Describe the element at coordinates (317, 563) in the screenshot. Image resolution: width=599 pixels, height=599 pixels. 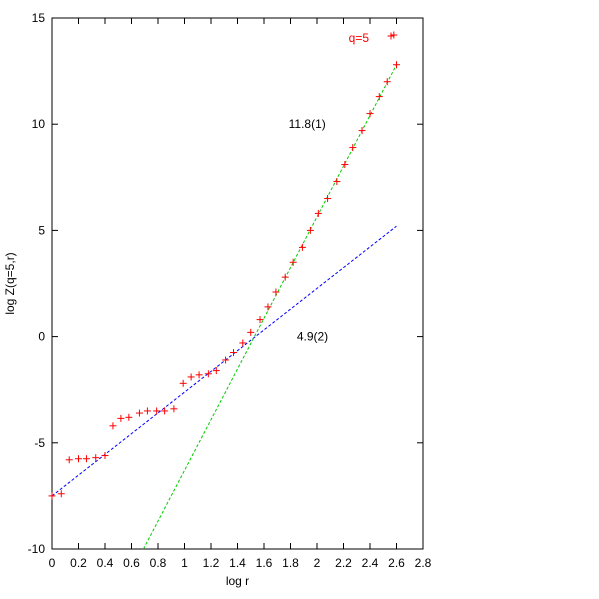
I see `x-tick-label: 2` at that location.